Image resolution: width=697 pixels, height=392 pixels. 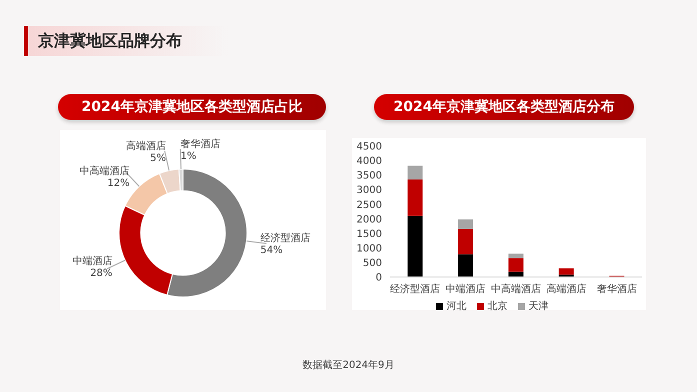 I want to click on x-tick-label: 中高端酒店, so click(x=516, y=289).